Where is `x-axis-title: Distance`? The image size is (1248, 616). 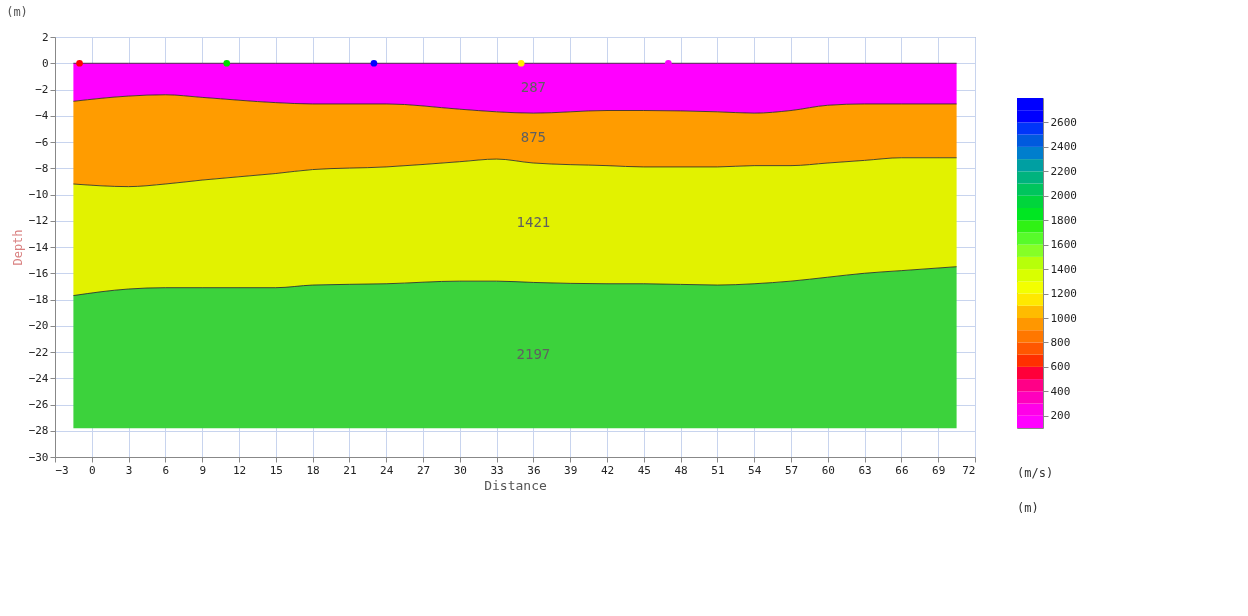 x-axis-title: Distance is located at coordinates (515, 485).